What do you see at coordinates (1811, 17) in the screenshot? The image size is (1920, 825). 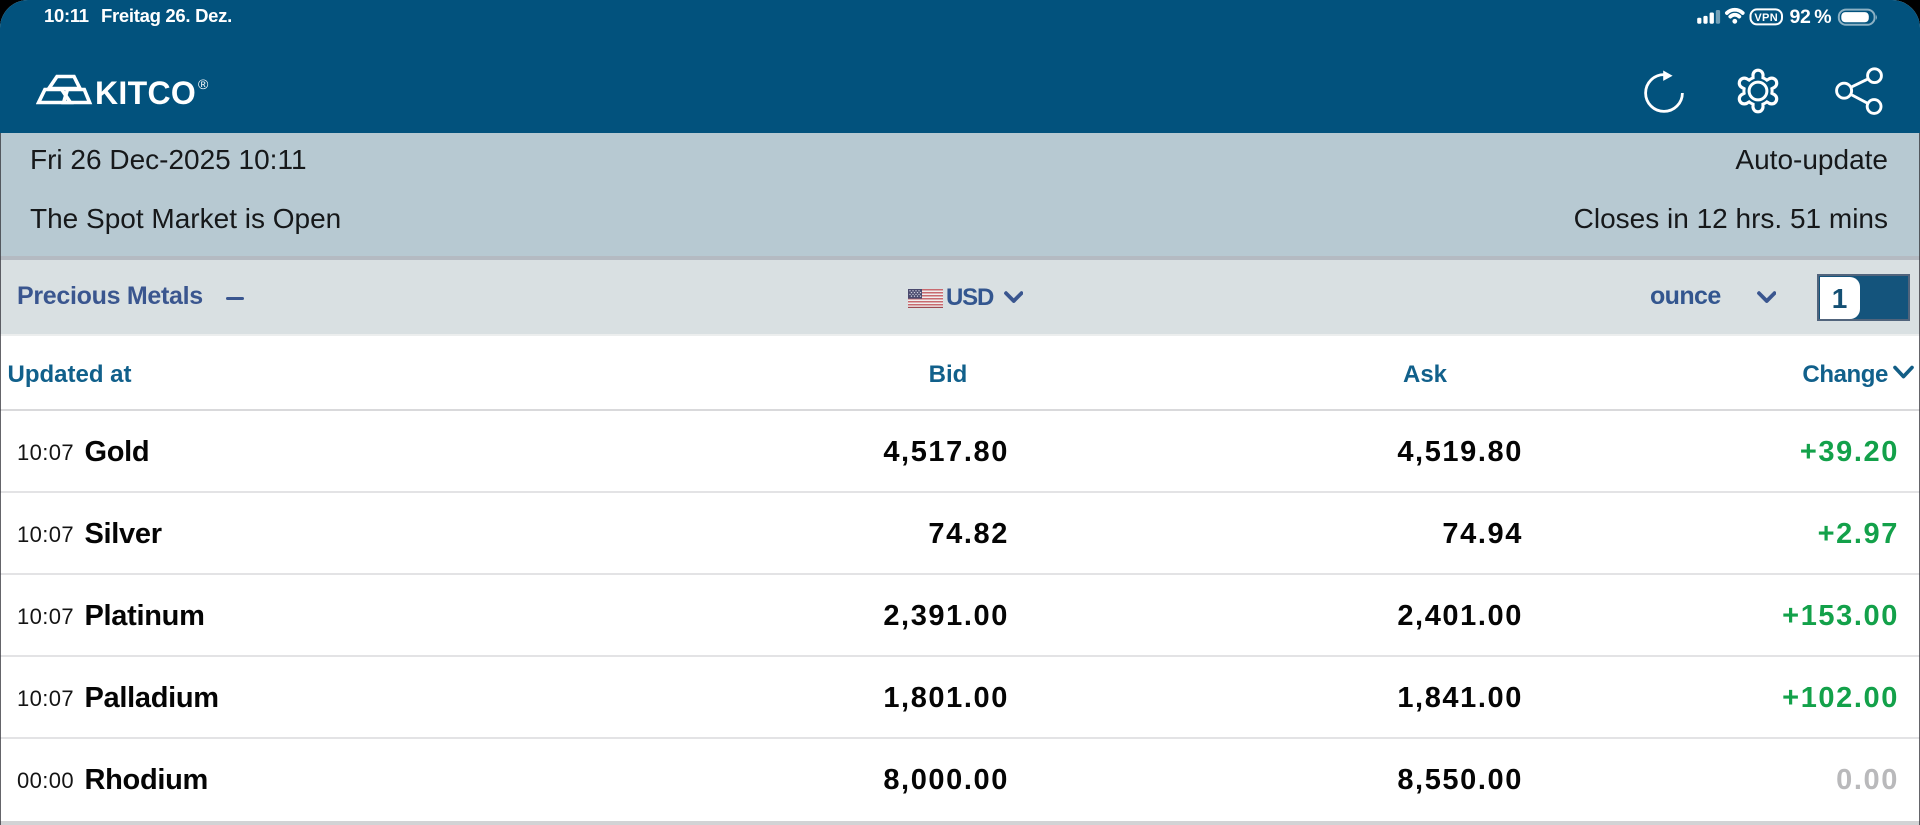 I see `svg-text: 92 %` at bounding box center [1811, 17].